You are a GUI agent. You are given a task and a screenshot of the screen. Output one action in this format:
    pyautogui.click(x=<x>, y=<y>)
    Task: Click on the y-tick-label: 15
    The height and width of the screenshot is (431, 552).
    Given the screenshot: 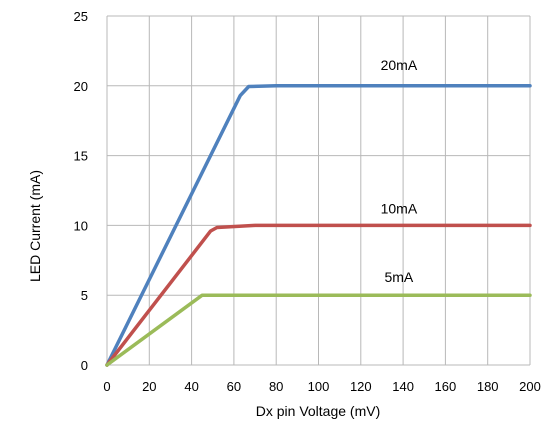 What is the action you would take?
    pyautogui.click(x=81, y=156)
    